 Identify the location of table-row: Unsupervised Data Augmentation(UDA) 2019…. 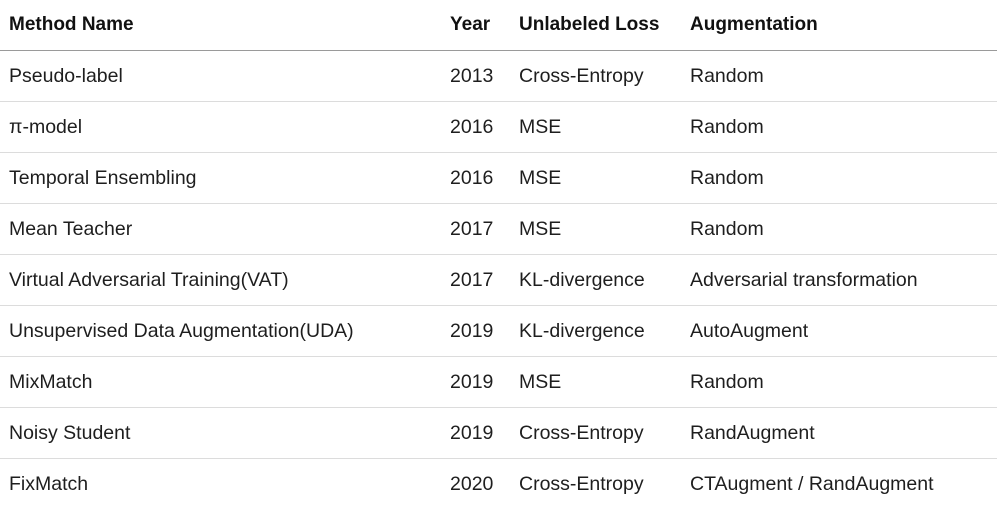
(498, 331).